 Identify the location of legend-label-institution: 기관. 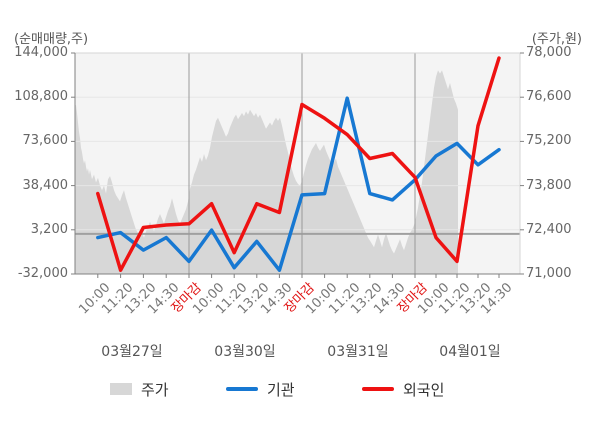
(281, 389).